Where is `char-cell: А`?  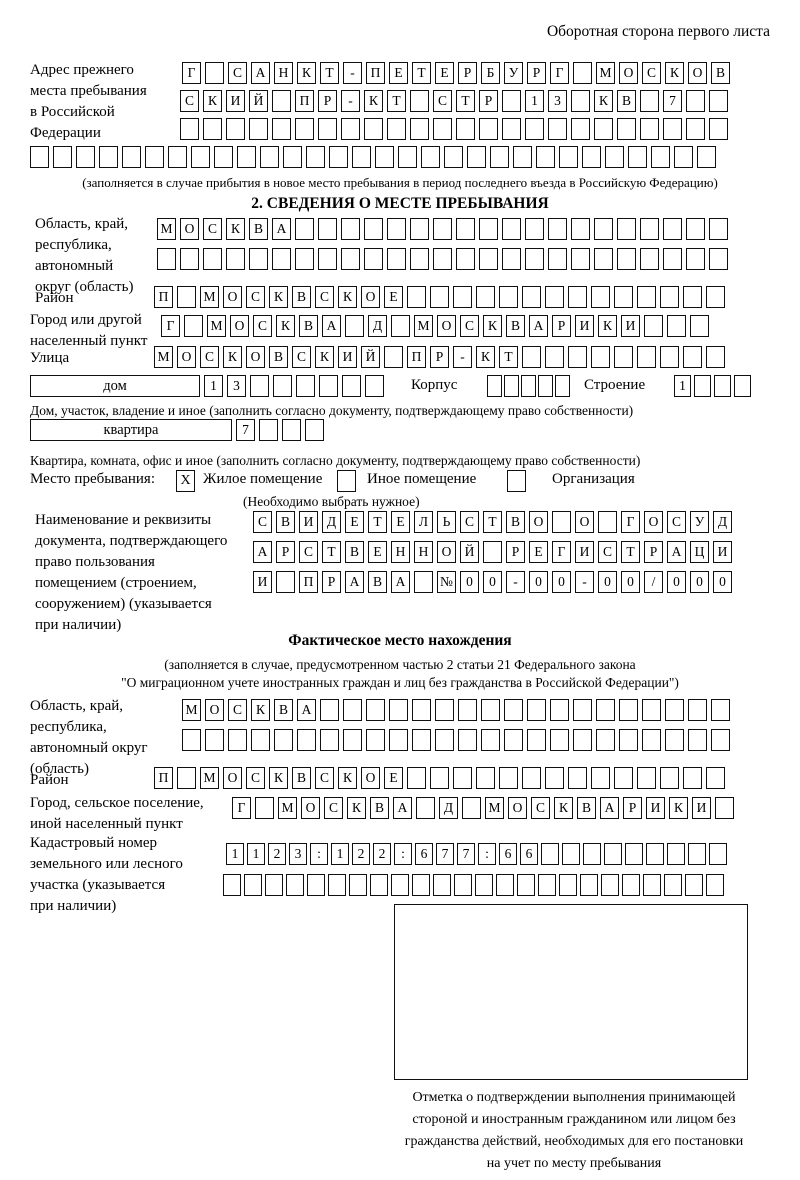 char-cell: А is located at coordinates (609, 808).